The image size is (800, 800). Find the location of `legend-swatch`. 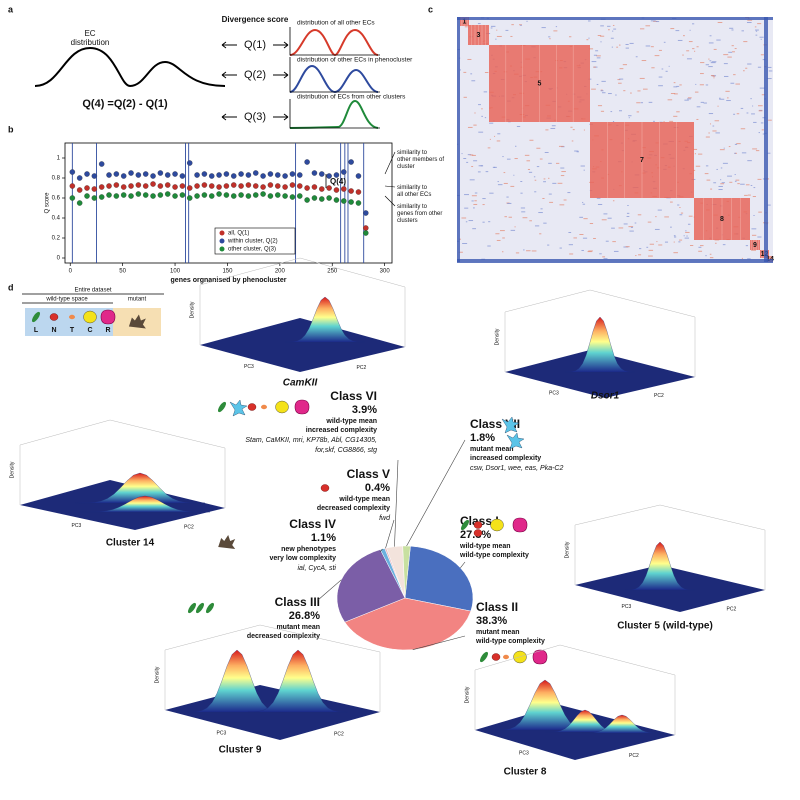

legend-swatch is located at coordinates (222, 233).